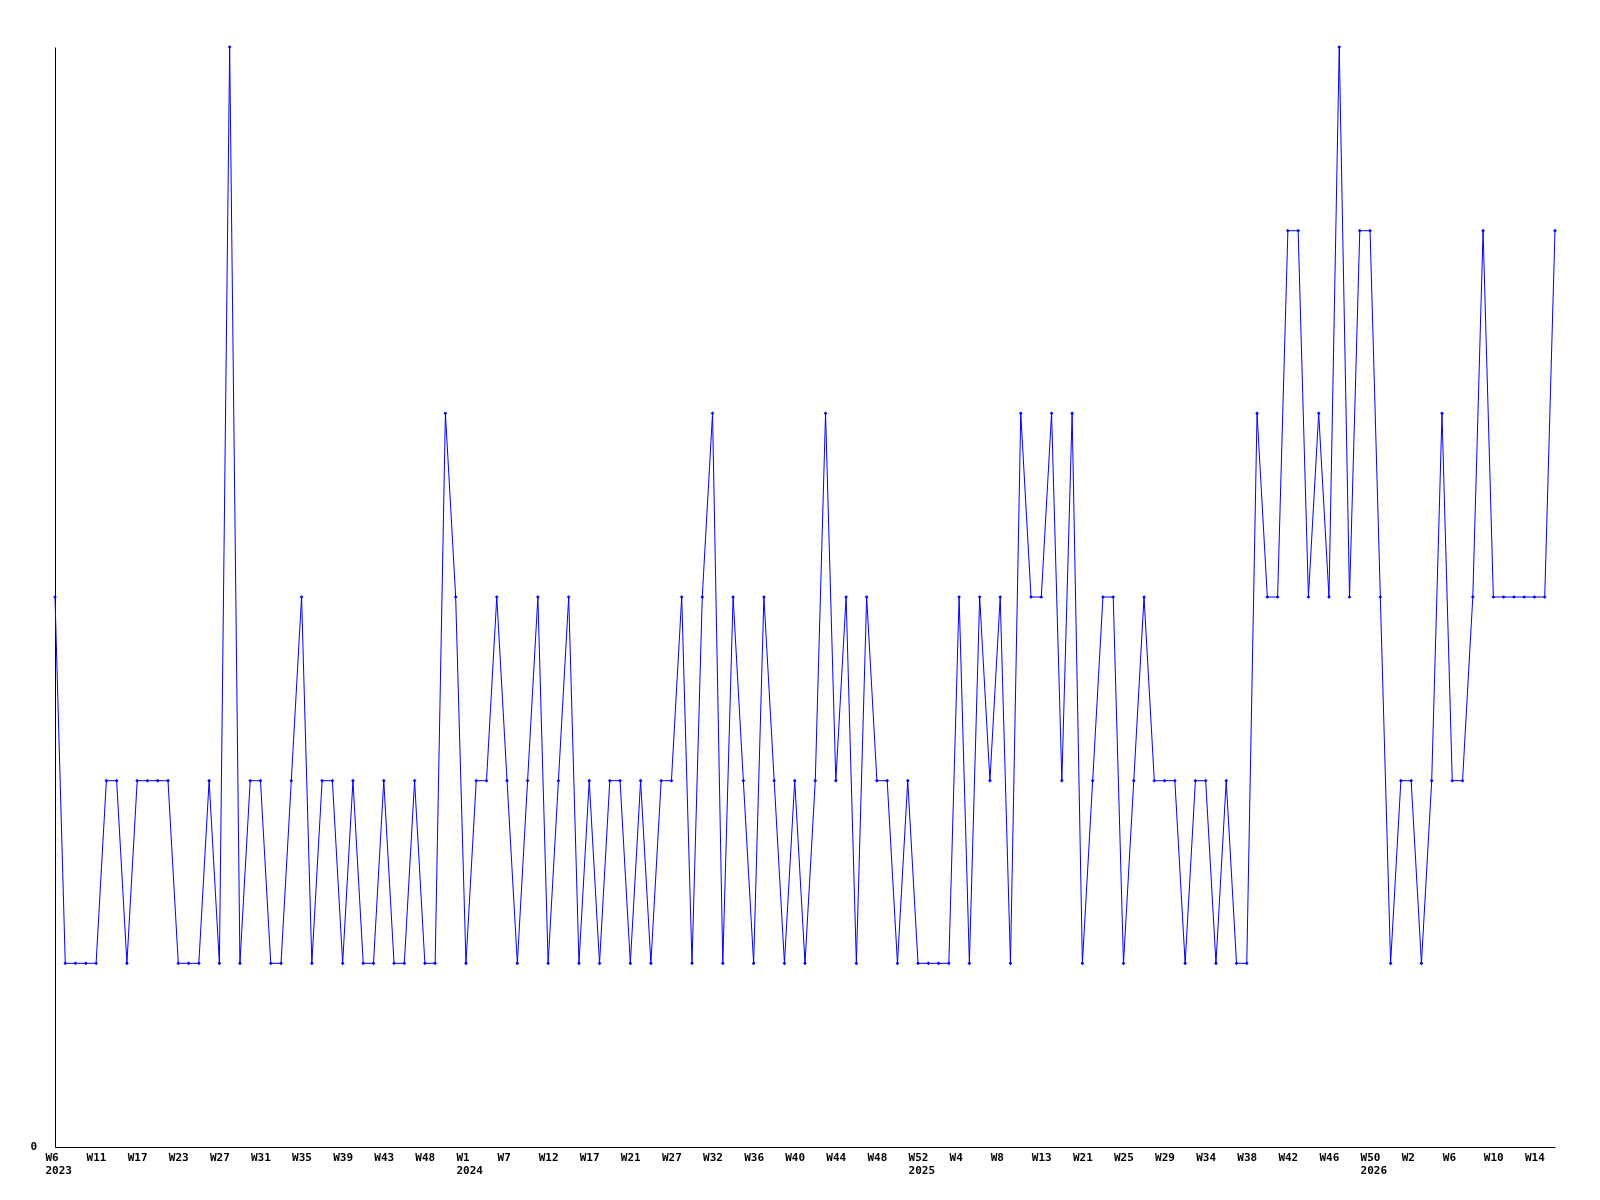 This screenshot has width=1600, height=1200. Describe the element at coordinates (1535, 1157) in the screenshot. I see `x-tick-label: W14` at that location.